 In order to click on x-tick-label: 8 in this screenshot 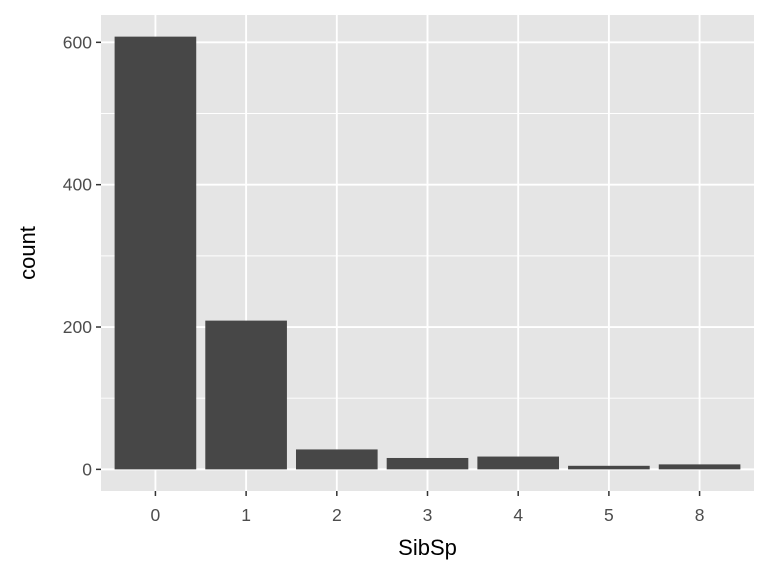, I will do `click(700, 515)`.